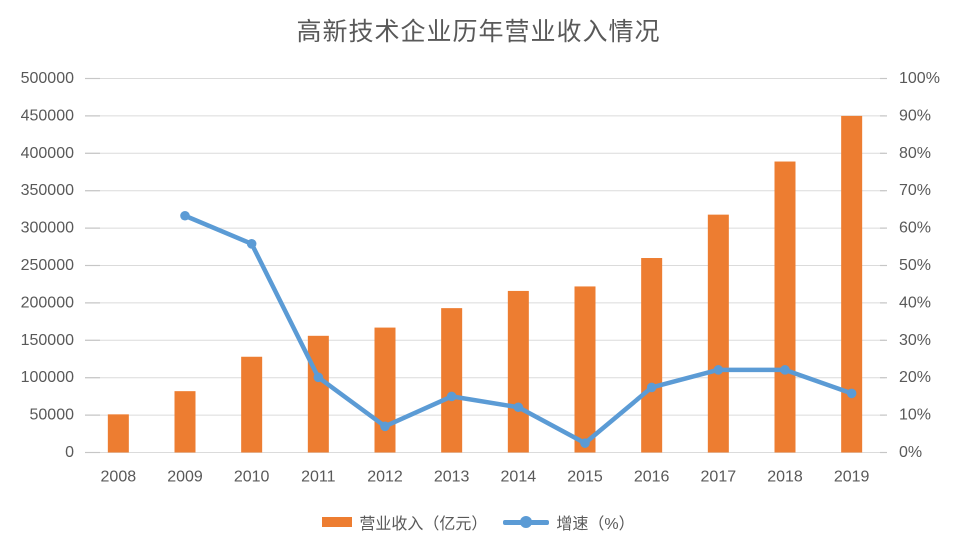 Image resolution: width=957 pixels, height=552 pixels. I want to click on growth-line-swatch-icon, so click(526, 522).